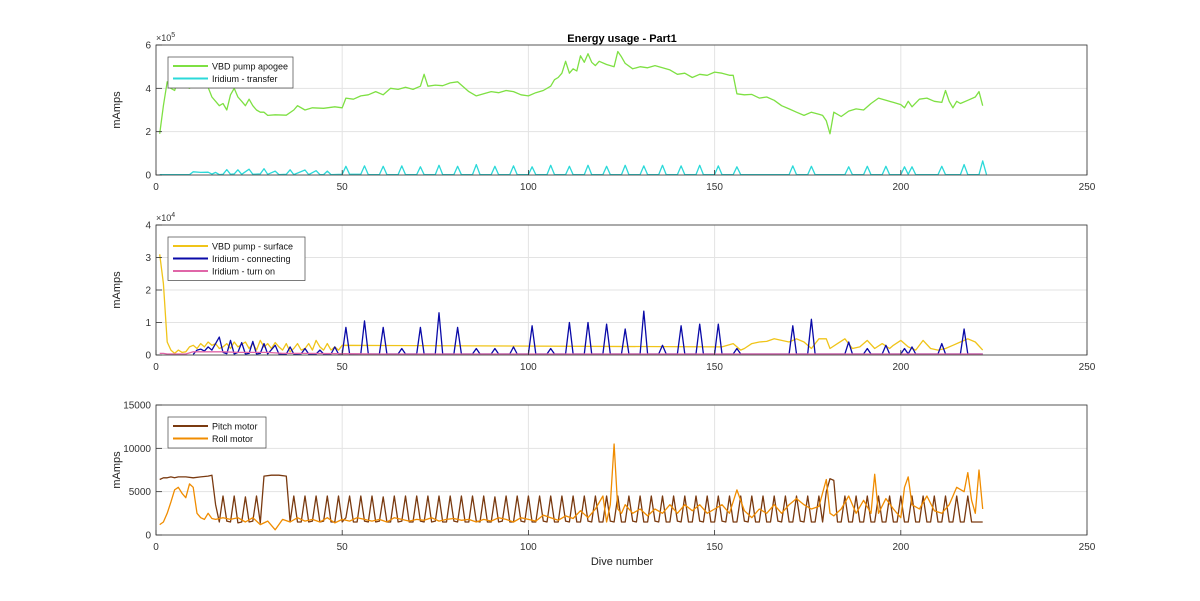 This screenshot has width=1200, height=601. Describe the element at coordinates (243, 272) in the screenshot. I see `legend-label: Iridium - turn on` at that location.